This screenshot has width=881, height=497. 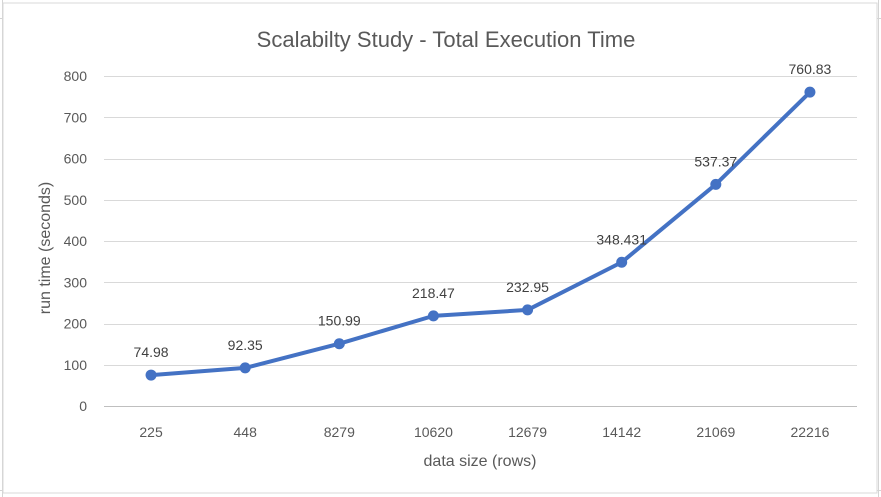 I want to click on data-label: 218.47, so click(x=433, y=293).